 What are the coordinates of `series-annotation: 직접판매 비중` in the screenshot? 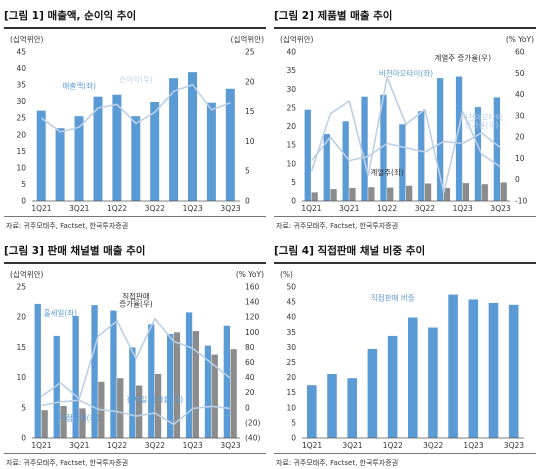 It's located at (393, 298).